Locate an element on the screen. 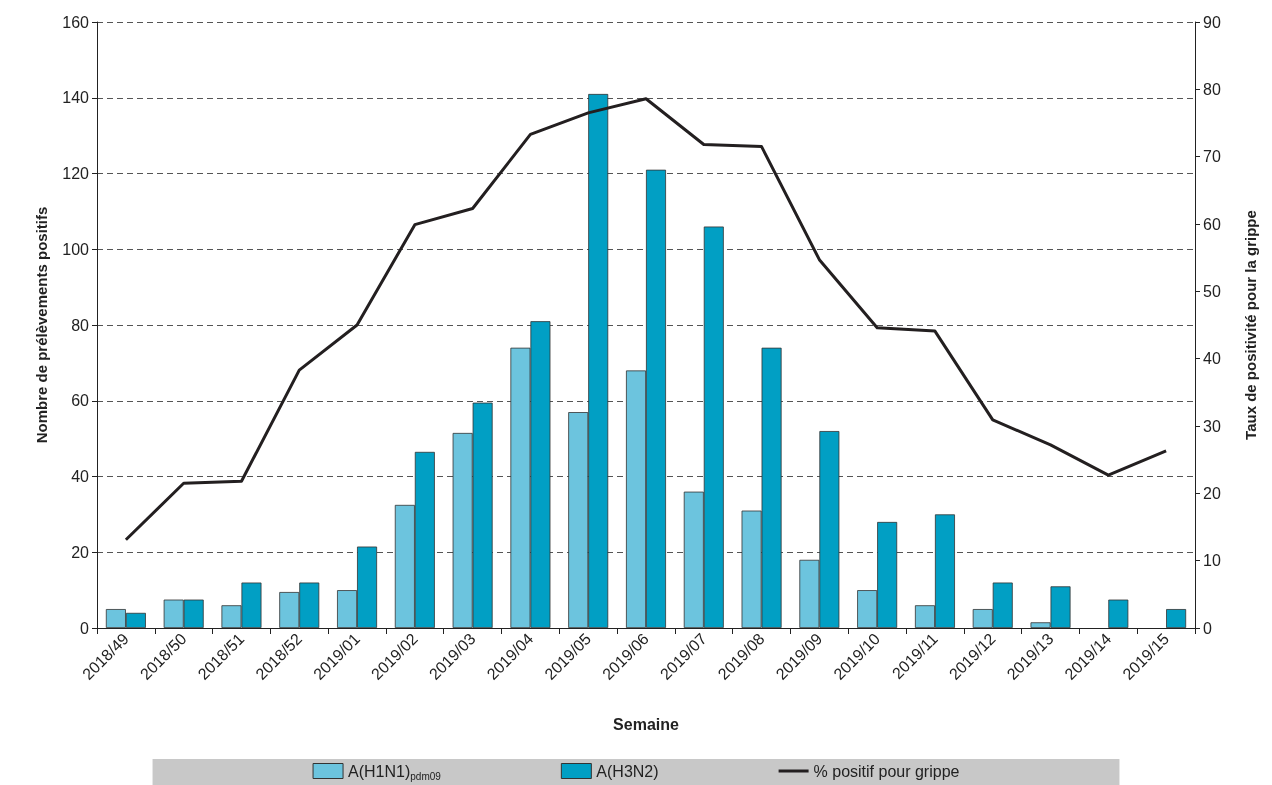  y-tick-label: 160 is located at coordinates (76, 22).